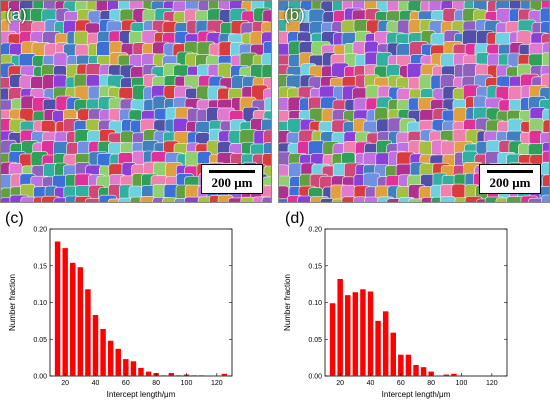  Describe the element at coordinates (14, 218) in the screenshot. I see `panel-label-c: (c)` at that location.